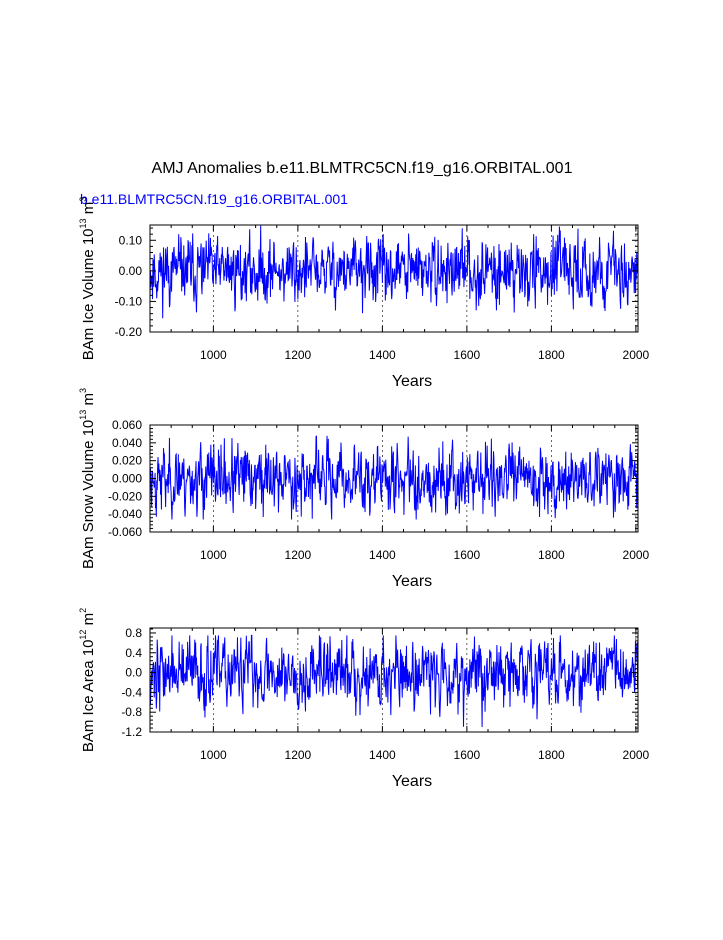 The height and width of the screenshot is (940, 723). Describe the element at coordinates (412, 381) in the screenshot. I see `x-axis-label-1: Years` at that location.